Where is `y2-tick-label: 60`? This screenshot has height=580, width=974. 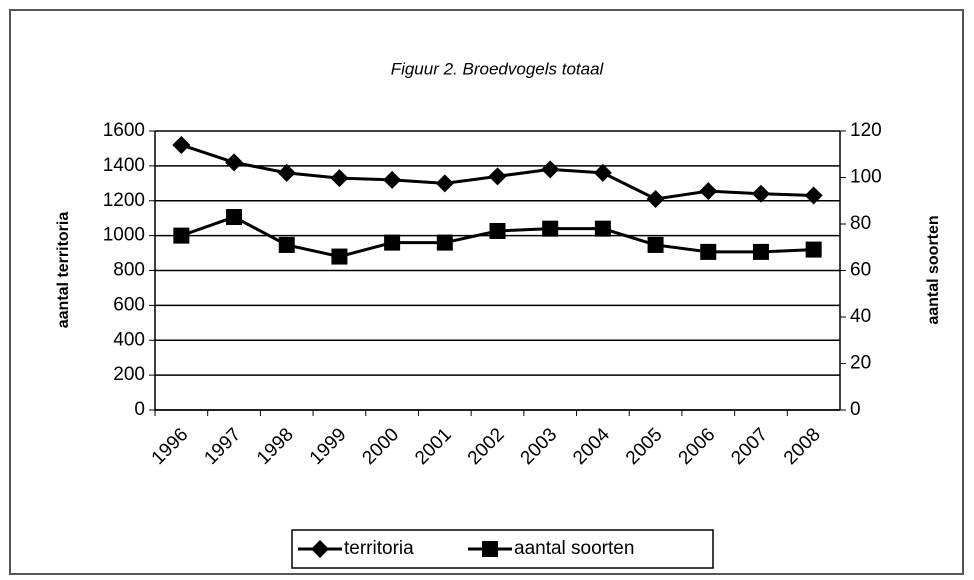 y2-tick-label: 60 is located at coordinates (860, 270).